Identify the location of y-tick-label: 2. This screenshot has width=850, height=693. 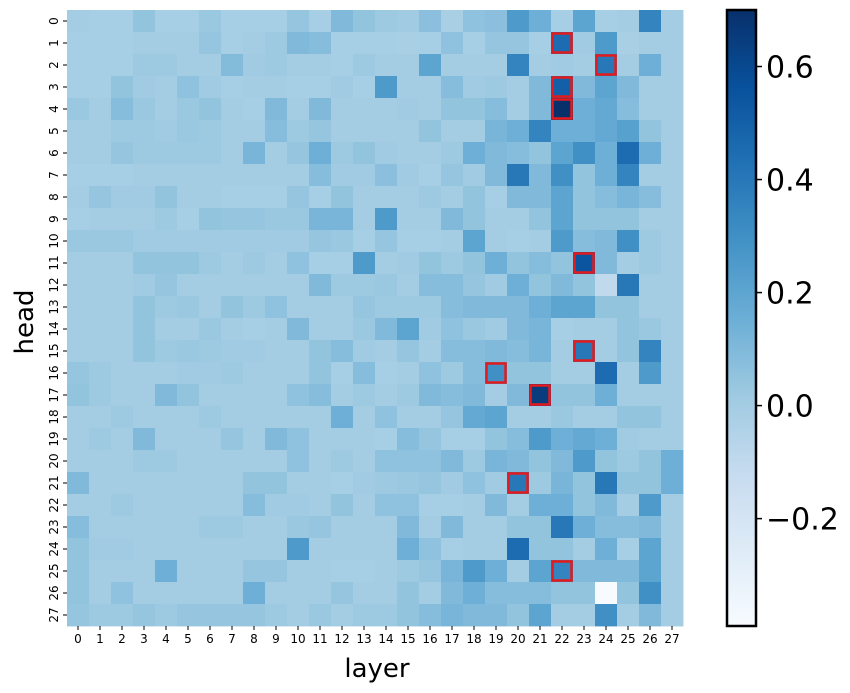
(54, 65).